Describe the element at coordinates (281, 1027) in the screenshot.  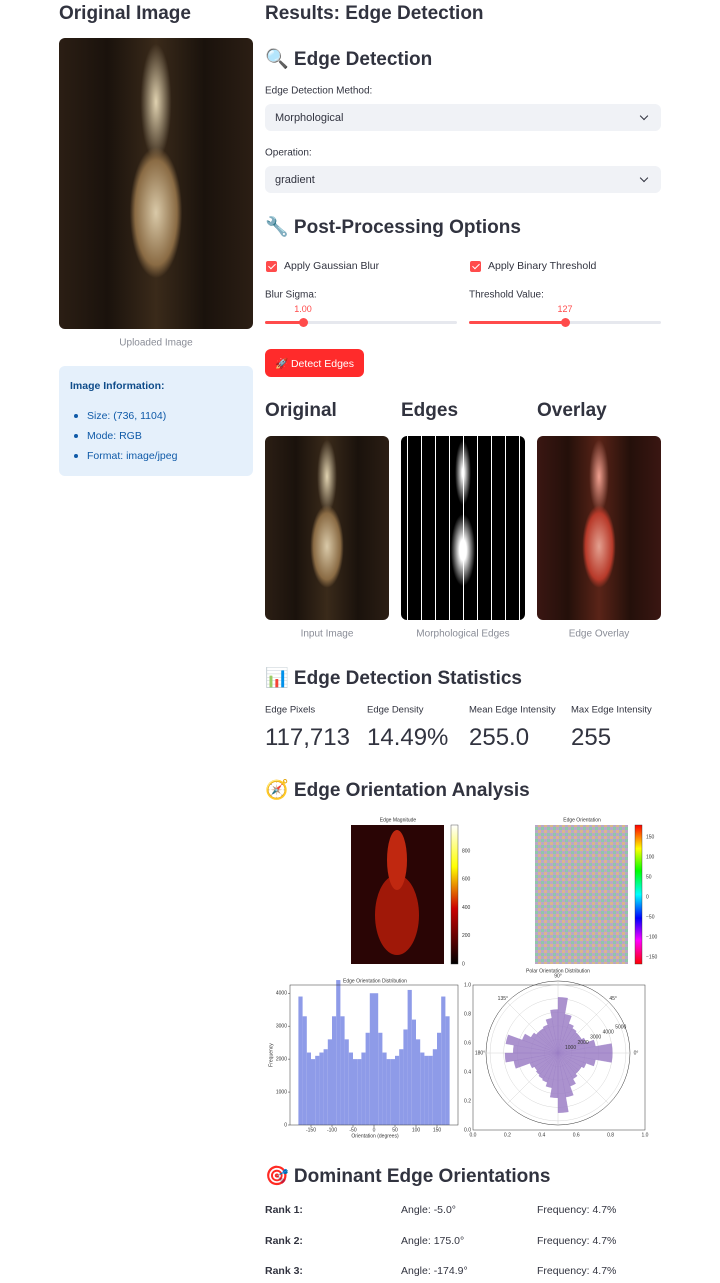
I see `y-tick-label: 3000` at that location.